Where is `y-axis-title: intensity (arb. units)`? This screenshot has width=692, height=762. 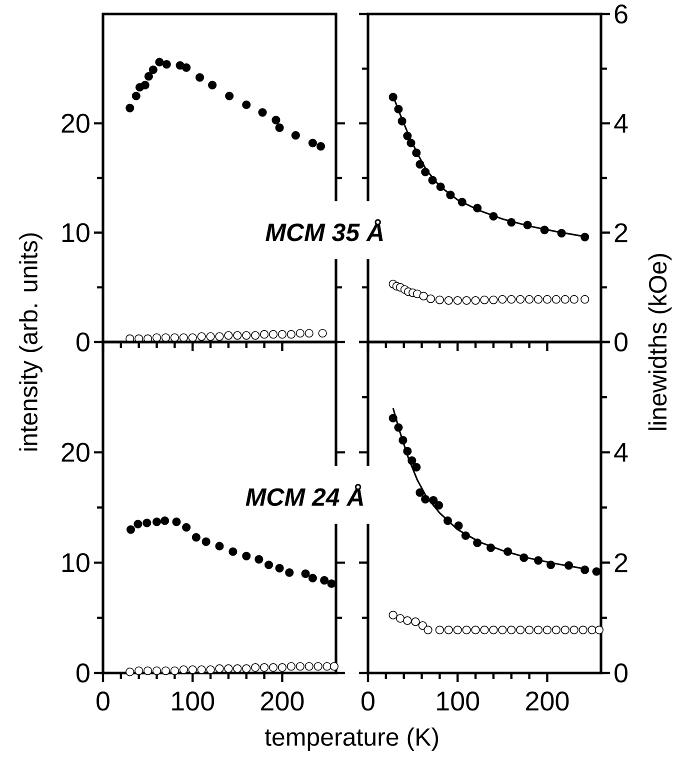 y-axis-title: intensity (arb. units) is located at coordinates (30, 342).